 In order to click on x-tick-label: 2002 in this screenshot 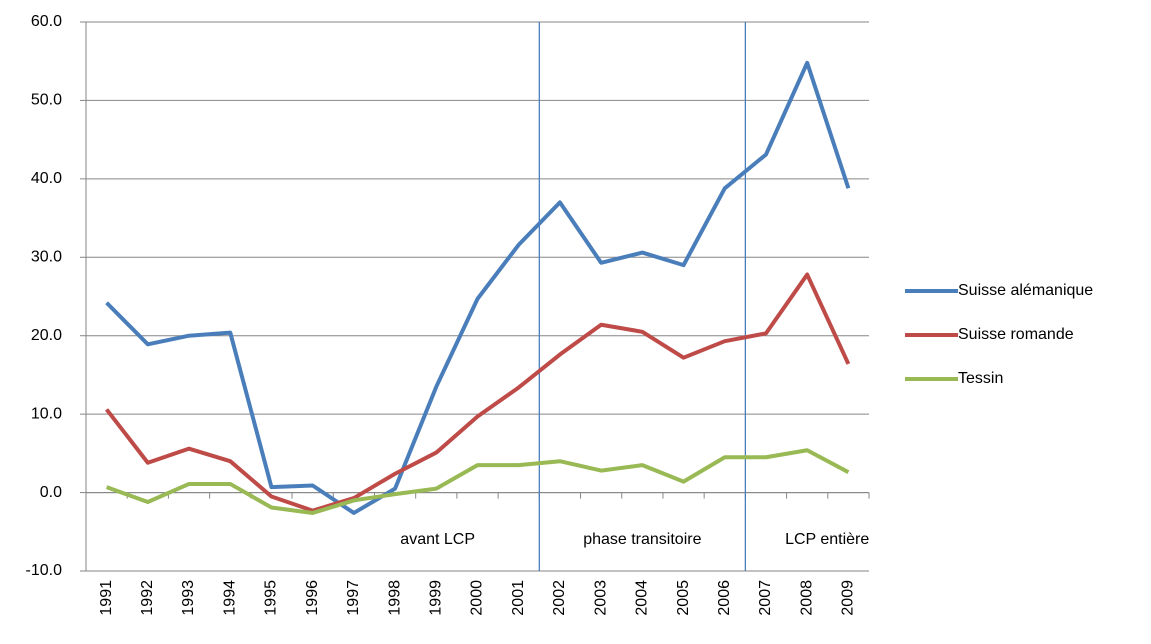, I will do `click(559, 598)`.